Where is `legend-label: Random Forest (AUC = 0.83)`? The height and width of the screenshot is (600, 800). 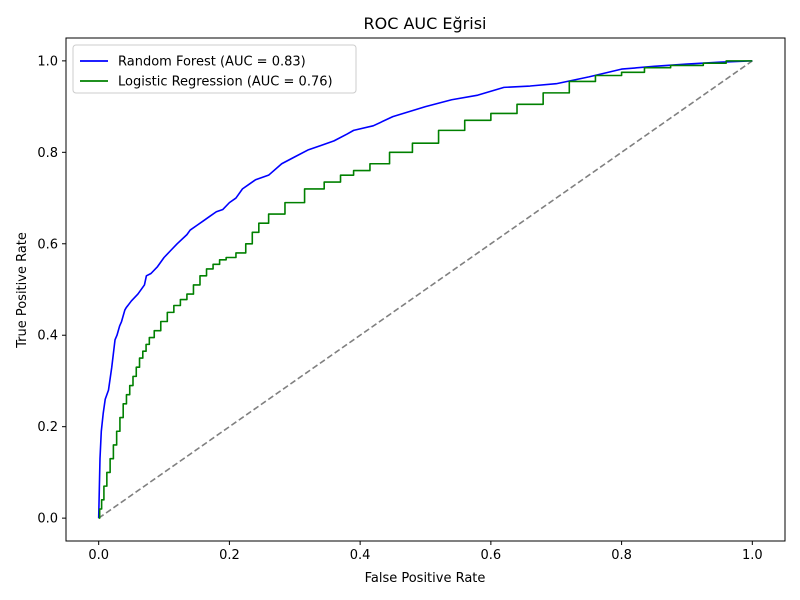 legend-label: Random Forest (AUC = 0.83) is located at coordinates (212, 62).